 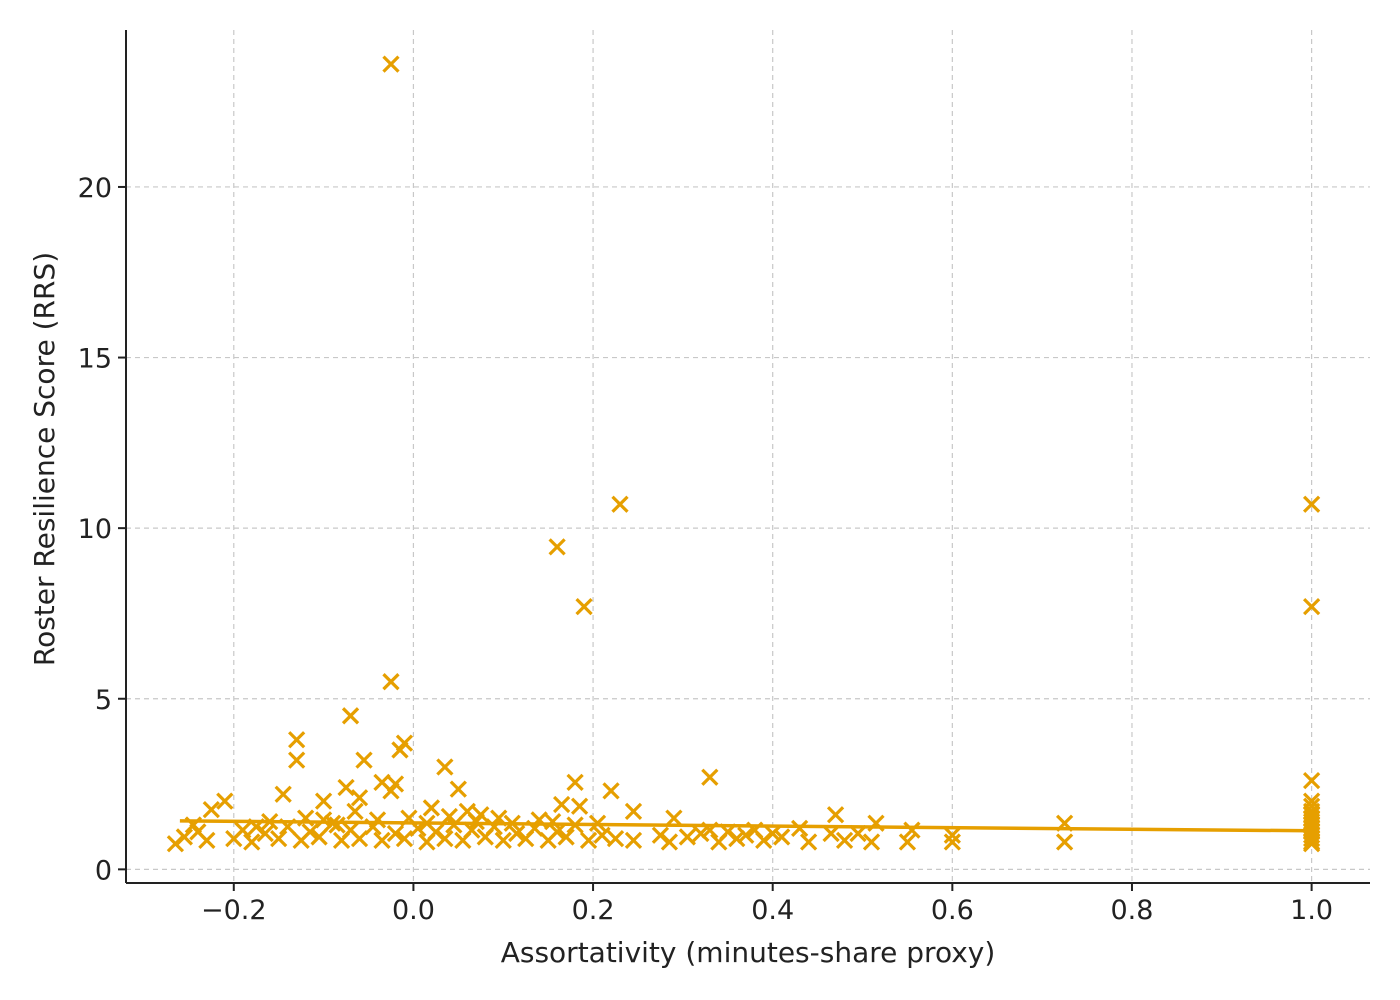 What do you see at coordinates (95, 188) in the screenshot?
I see `y-tick-label: 20` at bounding box center [95, 188].